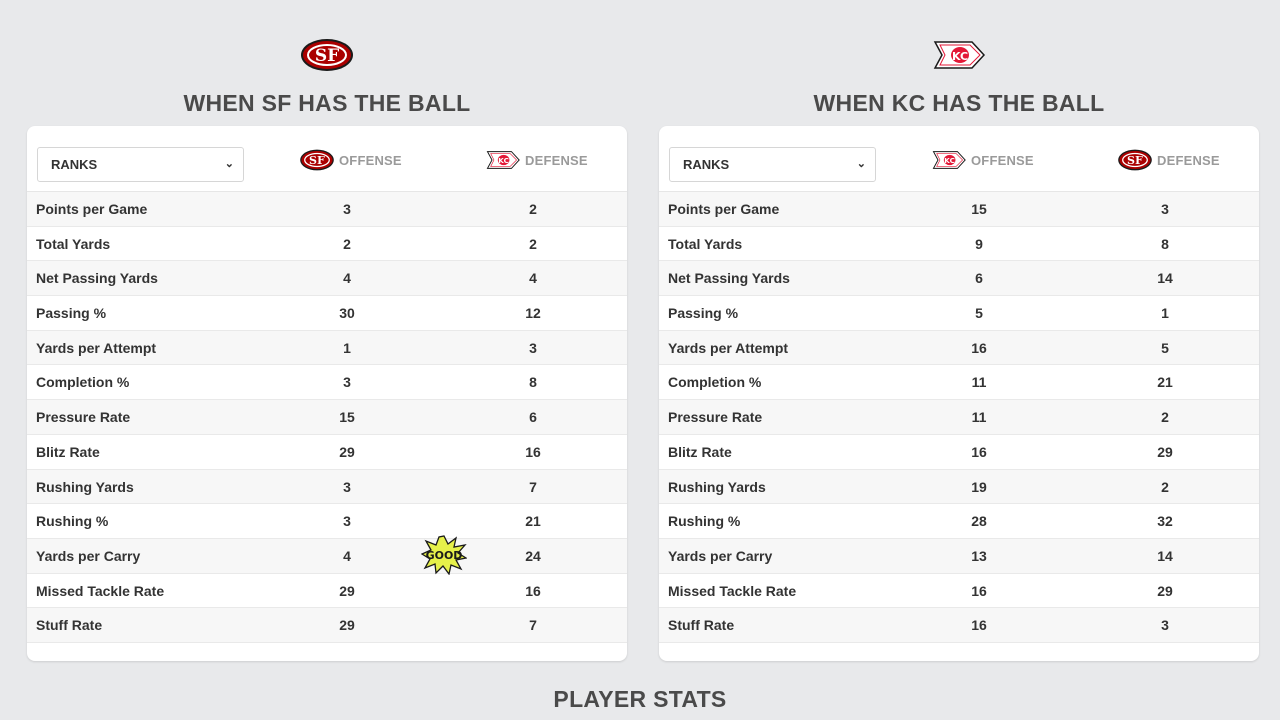  Describe the element at coordinates (444, 555) in the screenshot. I see `good-burst-icon: GOOD` at that location.